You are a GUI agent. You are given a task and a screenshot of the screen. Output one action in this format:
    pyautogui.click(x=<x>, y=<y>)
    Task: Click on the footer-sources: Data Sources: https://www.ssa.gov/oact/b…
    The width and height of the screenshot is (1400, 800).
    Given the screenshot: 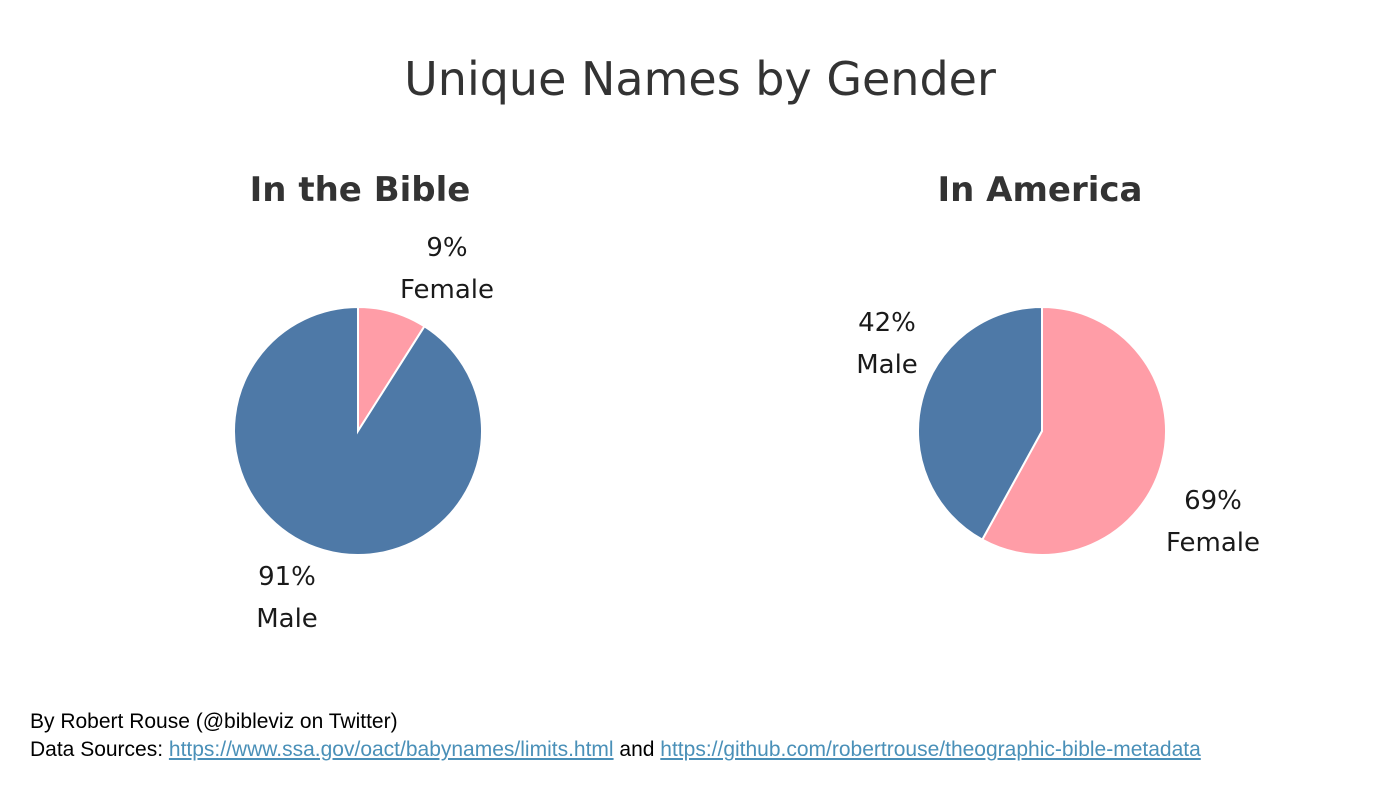 What is the action you would take?
    pyautogui.click(x=615, y=750)
    